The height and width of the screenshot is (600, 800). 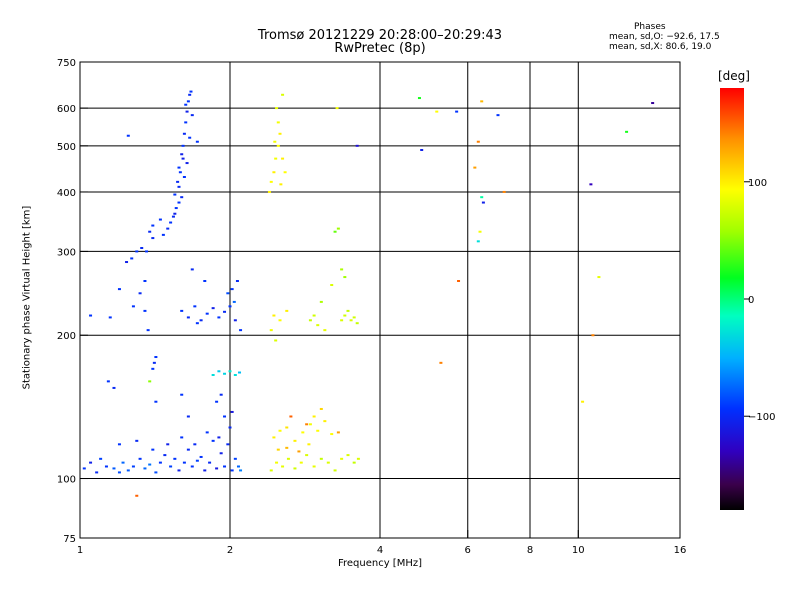 What do you see at coordinates (69, 539) in the screenshot?
I see `y-tick-label: 75` at bounding box center [69, 539].